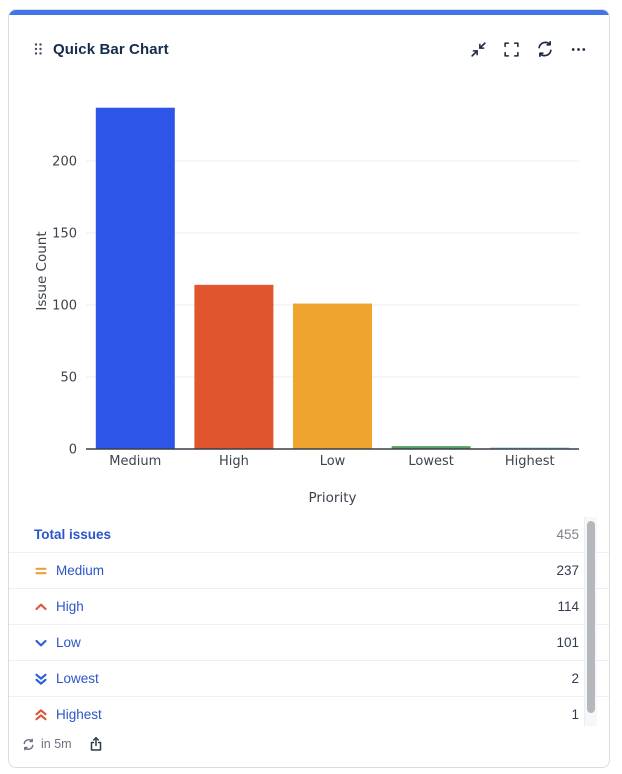  I want to click on priority-medium-icon, so click(41, 571).